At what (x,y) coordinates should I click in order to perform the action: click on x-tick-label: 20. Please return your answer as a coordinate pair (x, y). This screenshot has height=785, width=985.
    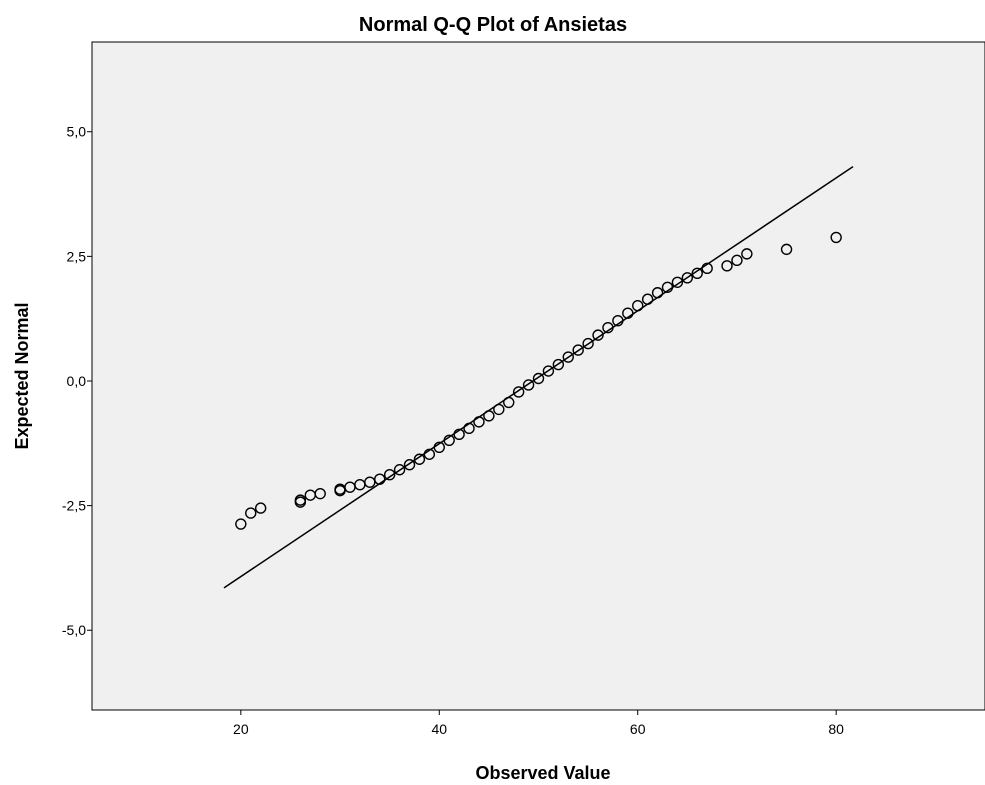
    Looking at the image, I should click on (241, 729).